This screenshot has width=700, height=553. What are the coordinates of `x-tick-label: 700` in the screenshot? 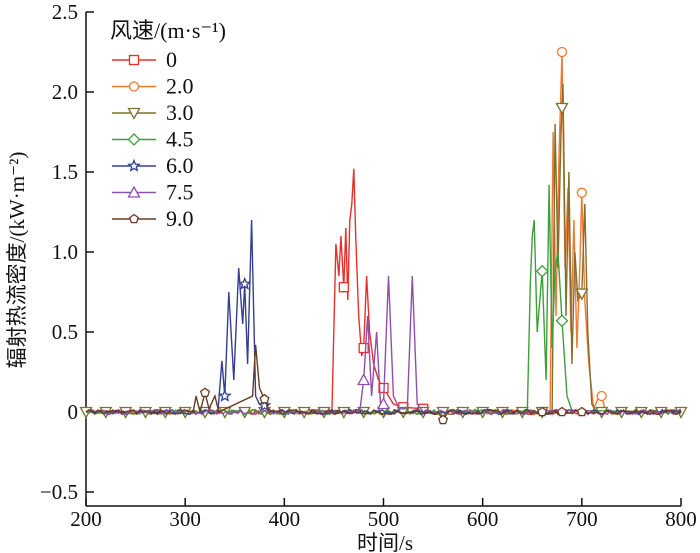 It's located at (582, 519).